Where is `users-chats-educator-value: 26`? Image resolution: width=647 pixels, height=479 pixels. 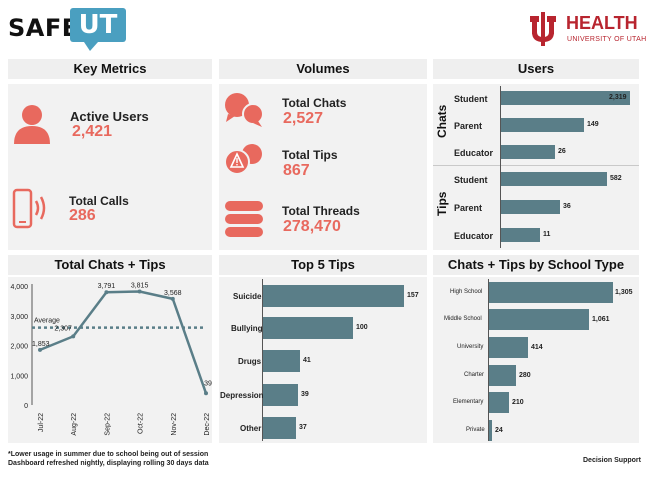 users-chats-educator-value: 26 is located at coordinates (562, 151).